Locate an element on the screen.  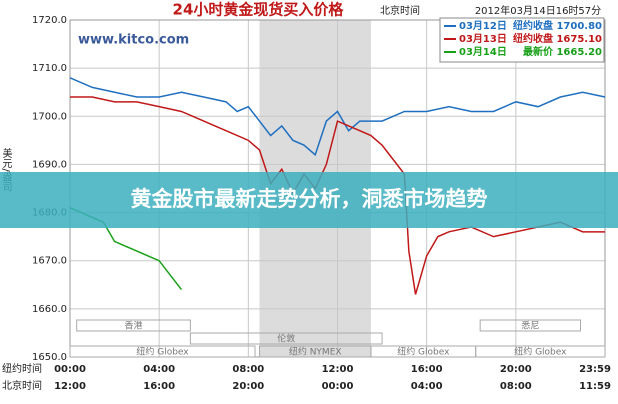
legend-box is located at coordinates (522, 40).